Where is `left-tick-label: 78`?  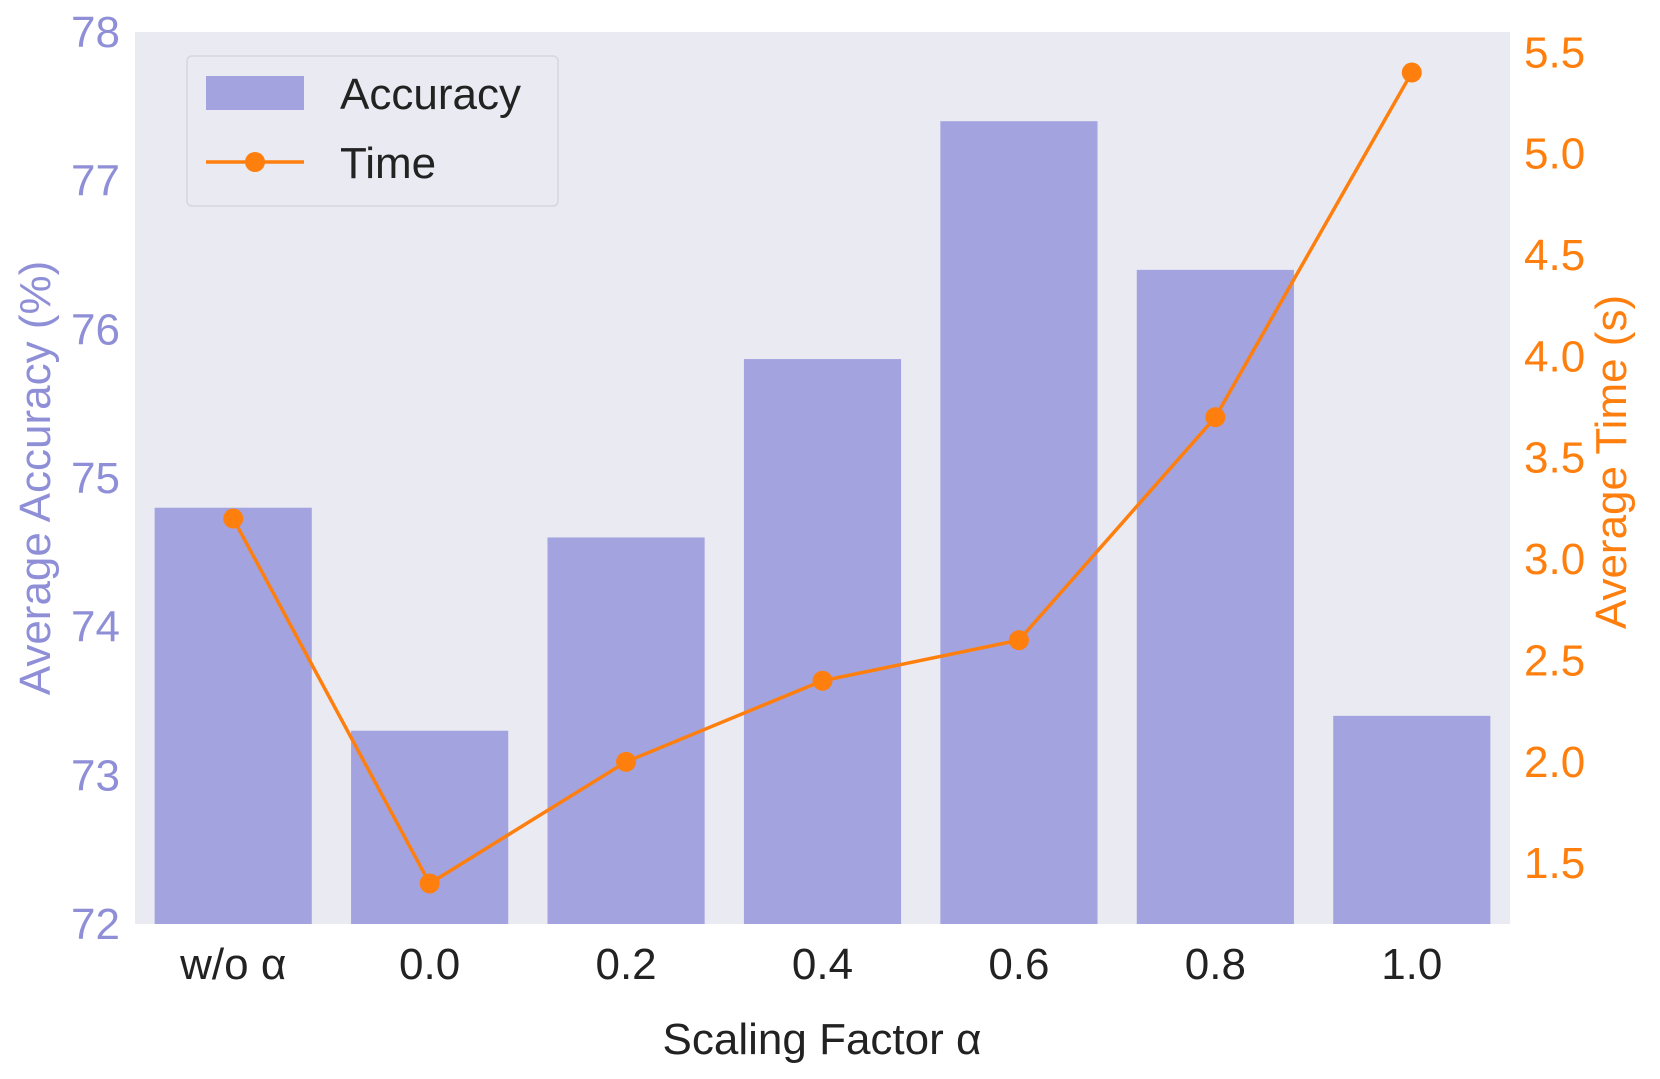 left-tick-label: 78 is located at coordinates (95, 32).